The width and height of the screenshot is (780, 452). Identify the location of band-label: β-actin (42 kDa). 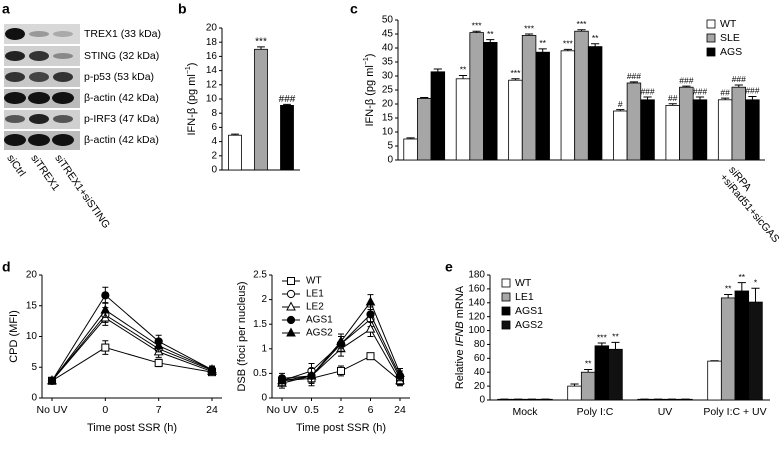
(121, 140).